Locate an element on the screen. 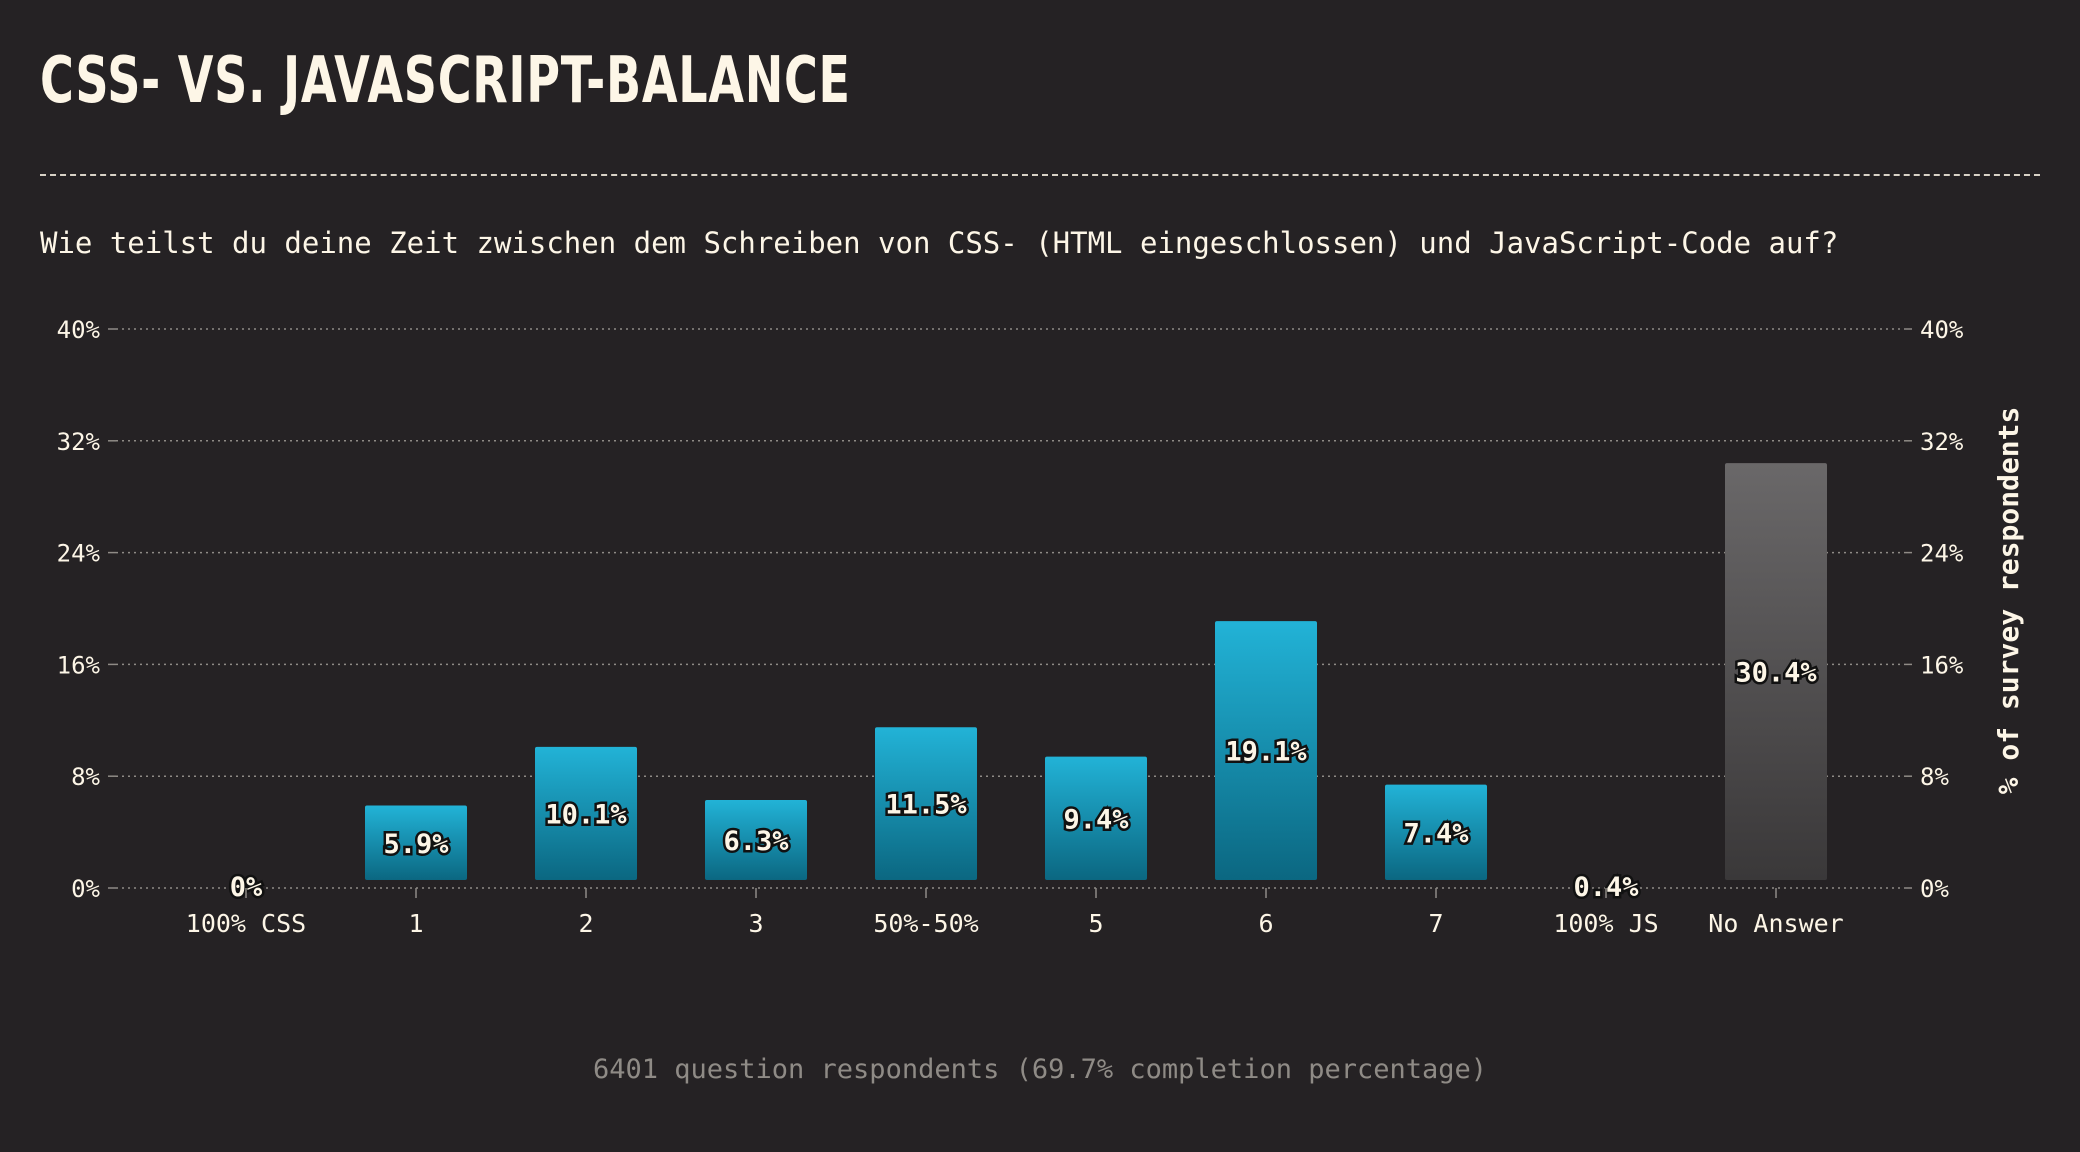 The width and height of the screenshot is (2080, 1152). y-axis-title: % of survey respondents is located at coordinates (2008, 601).